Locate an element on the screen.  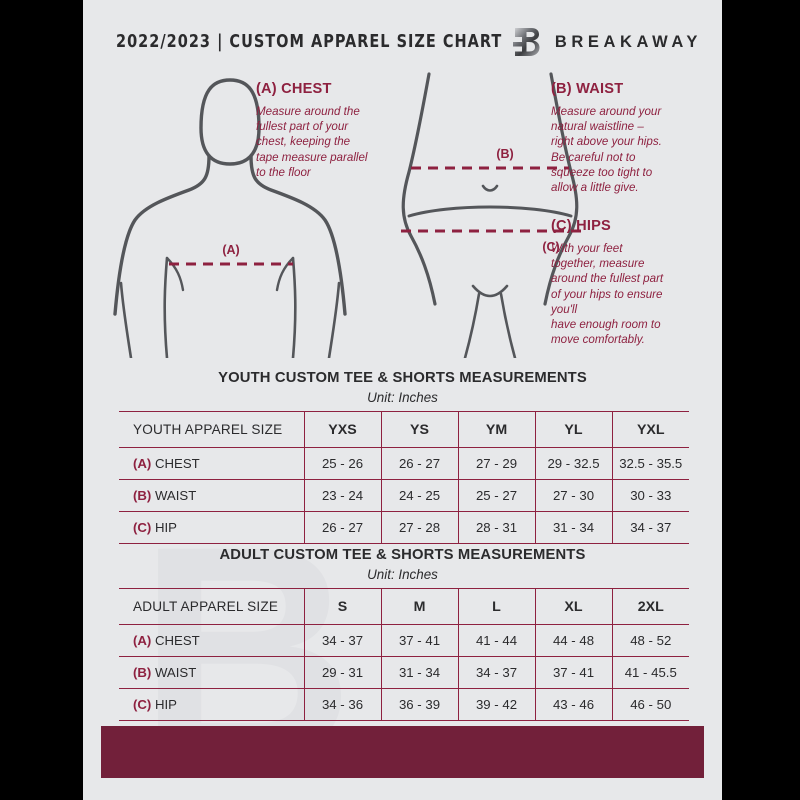
hips-figure: (B) (C) is located at coordinates (491, 215).